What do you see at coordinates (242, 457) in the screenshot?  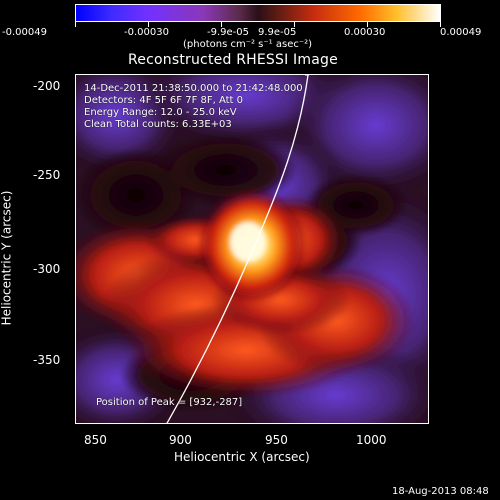 I see `x-axis-label: Heliocentric X (arcsec)` at bounding box center [242, 457].